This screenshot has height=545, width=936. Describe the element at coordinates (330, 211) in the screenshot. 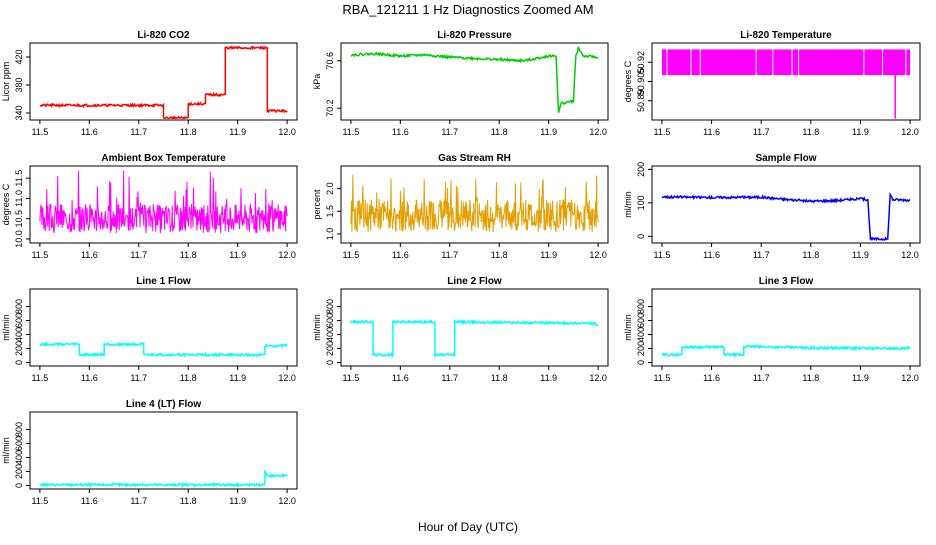

I see `y-tick-label: 1.5` at that location.